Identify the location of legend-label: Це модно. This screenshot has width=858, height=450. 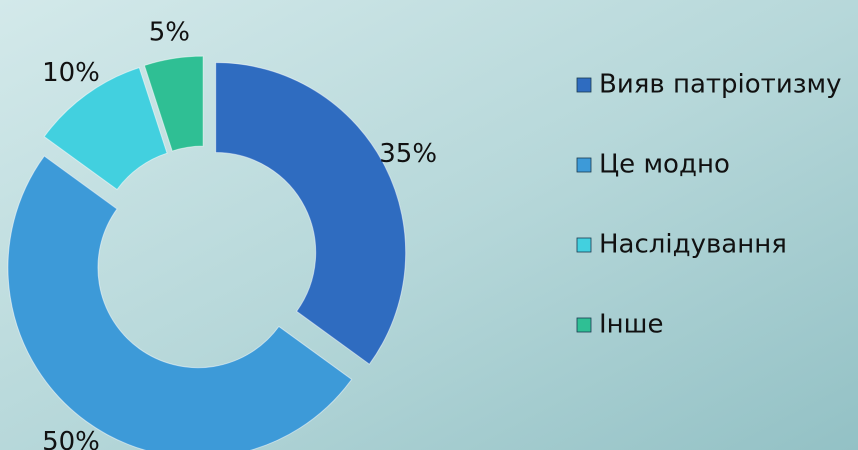
(664, 165).